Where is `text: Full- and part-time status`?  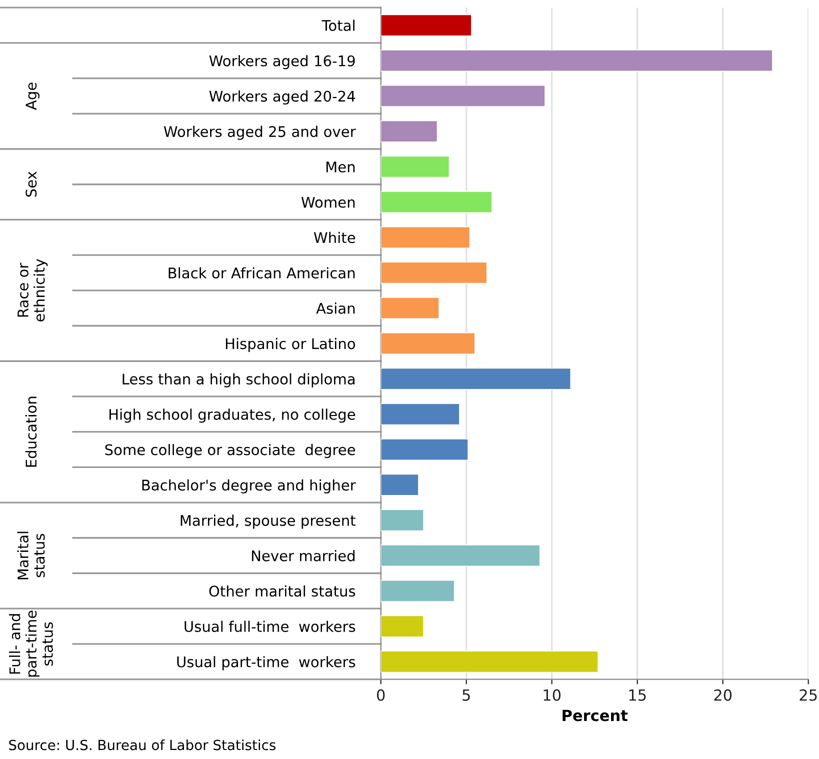
text: Full- and part-time status is located at coordinates (31, 643).